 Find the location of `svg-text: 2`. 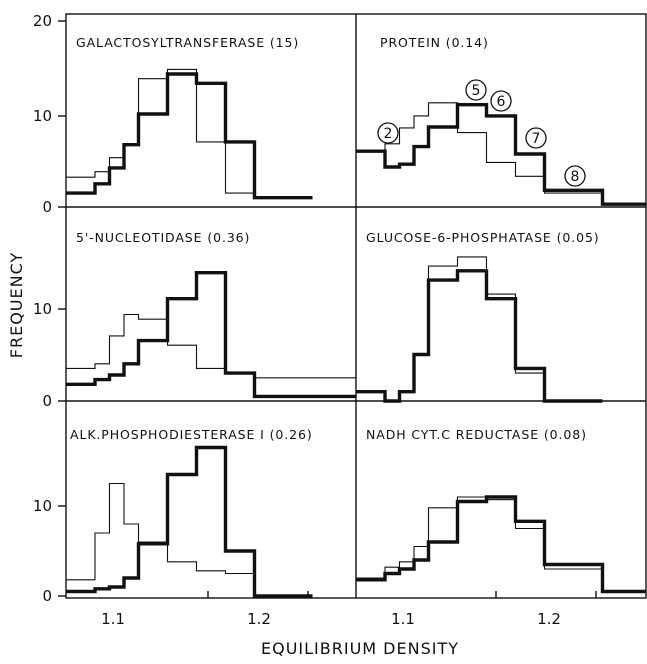

svg-text: 2 is located at coordinates (388, 134).